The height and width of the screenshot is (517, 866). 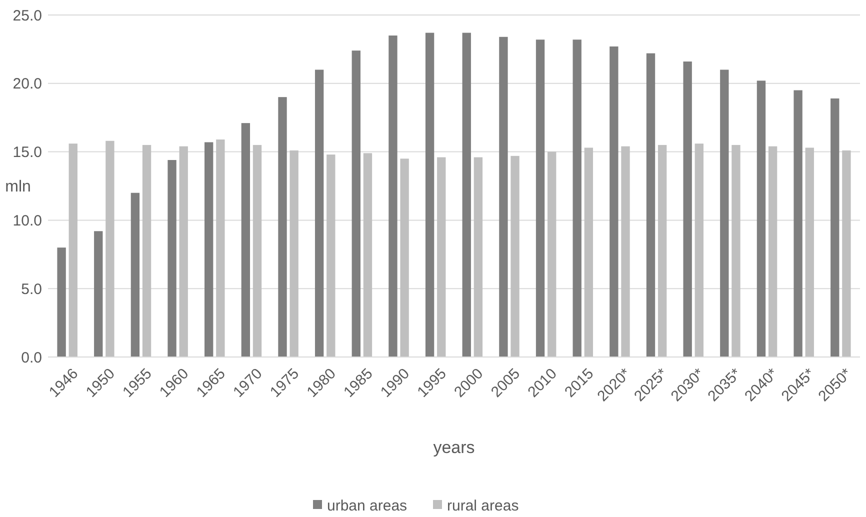 I want to click on y-tick-label: 15.0, so click(x=27, y=153).